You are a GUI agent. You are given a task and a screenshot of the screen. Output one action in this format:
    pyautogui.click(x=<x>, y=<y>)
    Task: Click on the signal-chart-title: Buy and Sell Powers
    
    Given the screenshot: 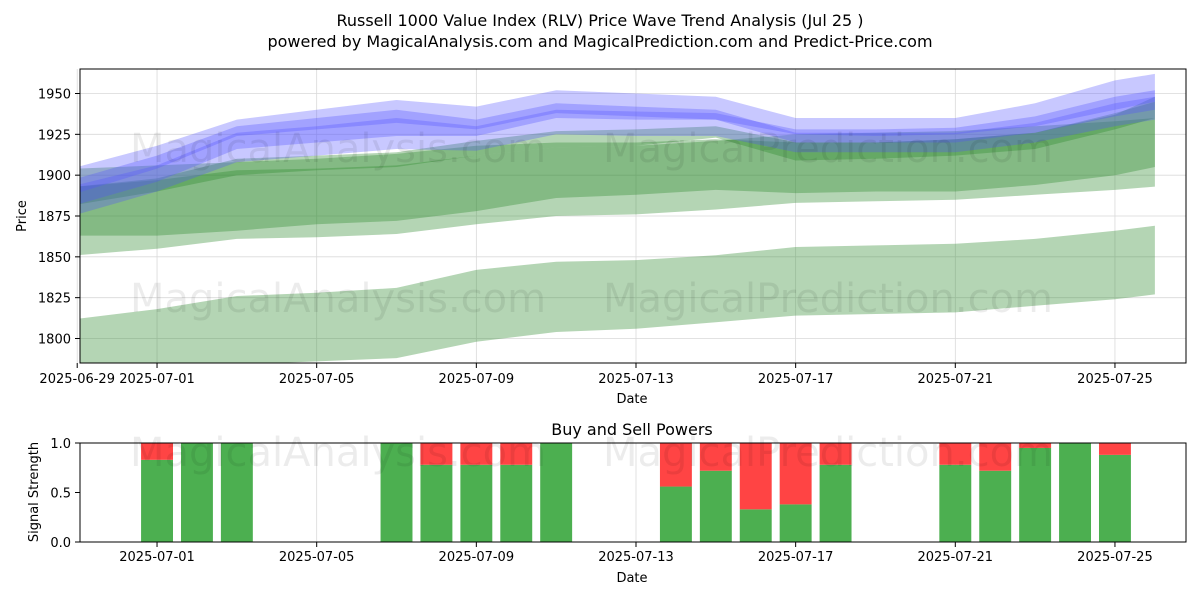 What is the action you would take?
    pyautogui.click(x=632, y=429)
    